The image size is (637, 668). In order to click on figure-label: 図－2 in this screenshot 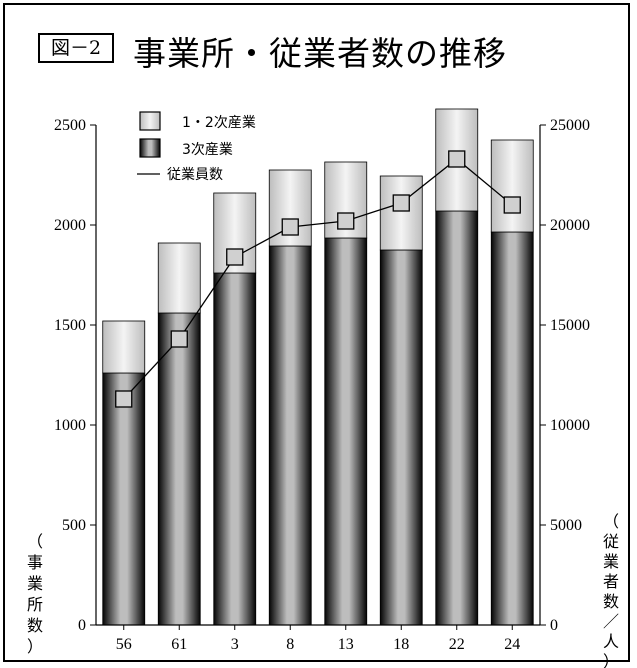, I will do `click(76, 48)`.